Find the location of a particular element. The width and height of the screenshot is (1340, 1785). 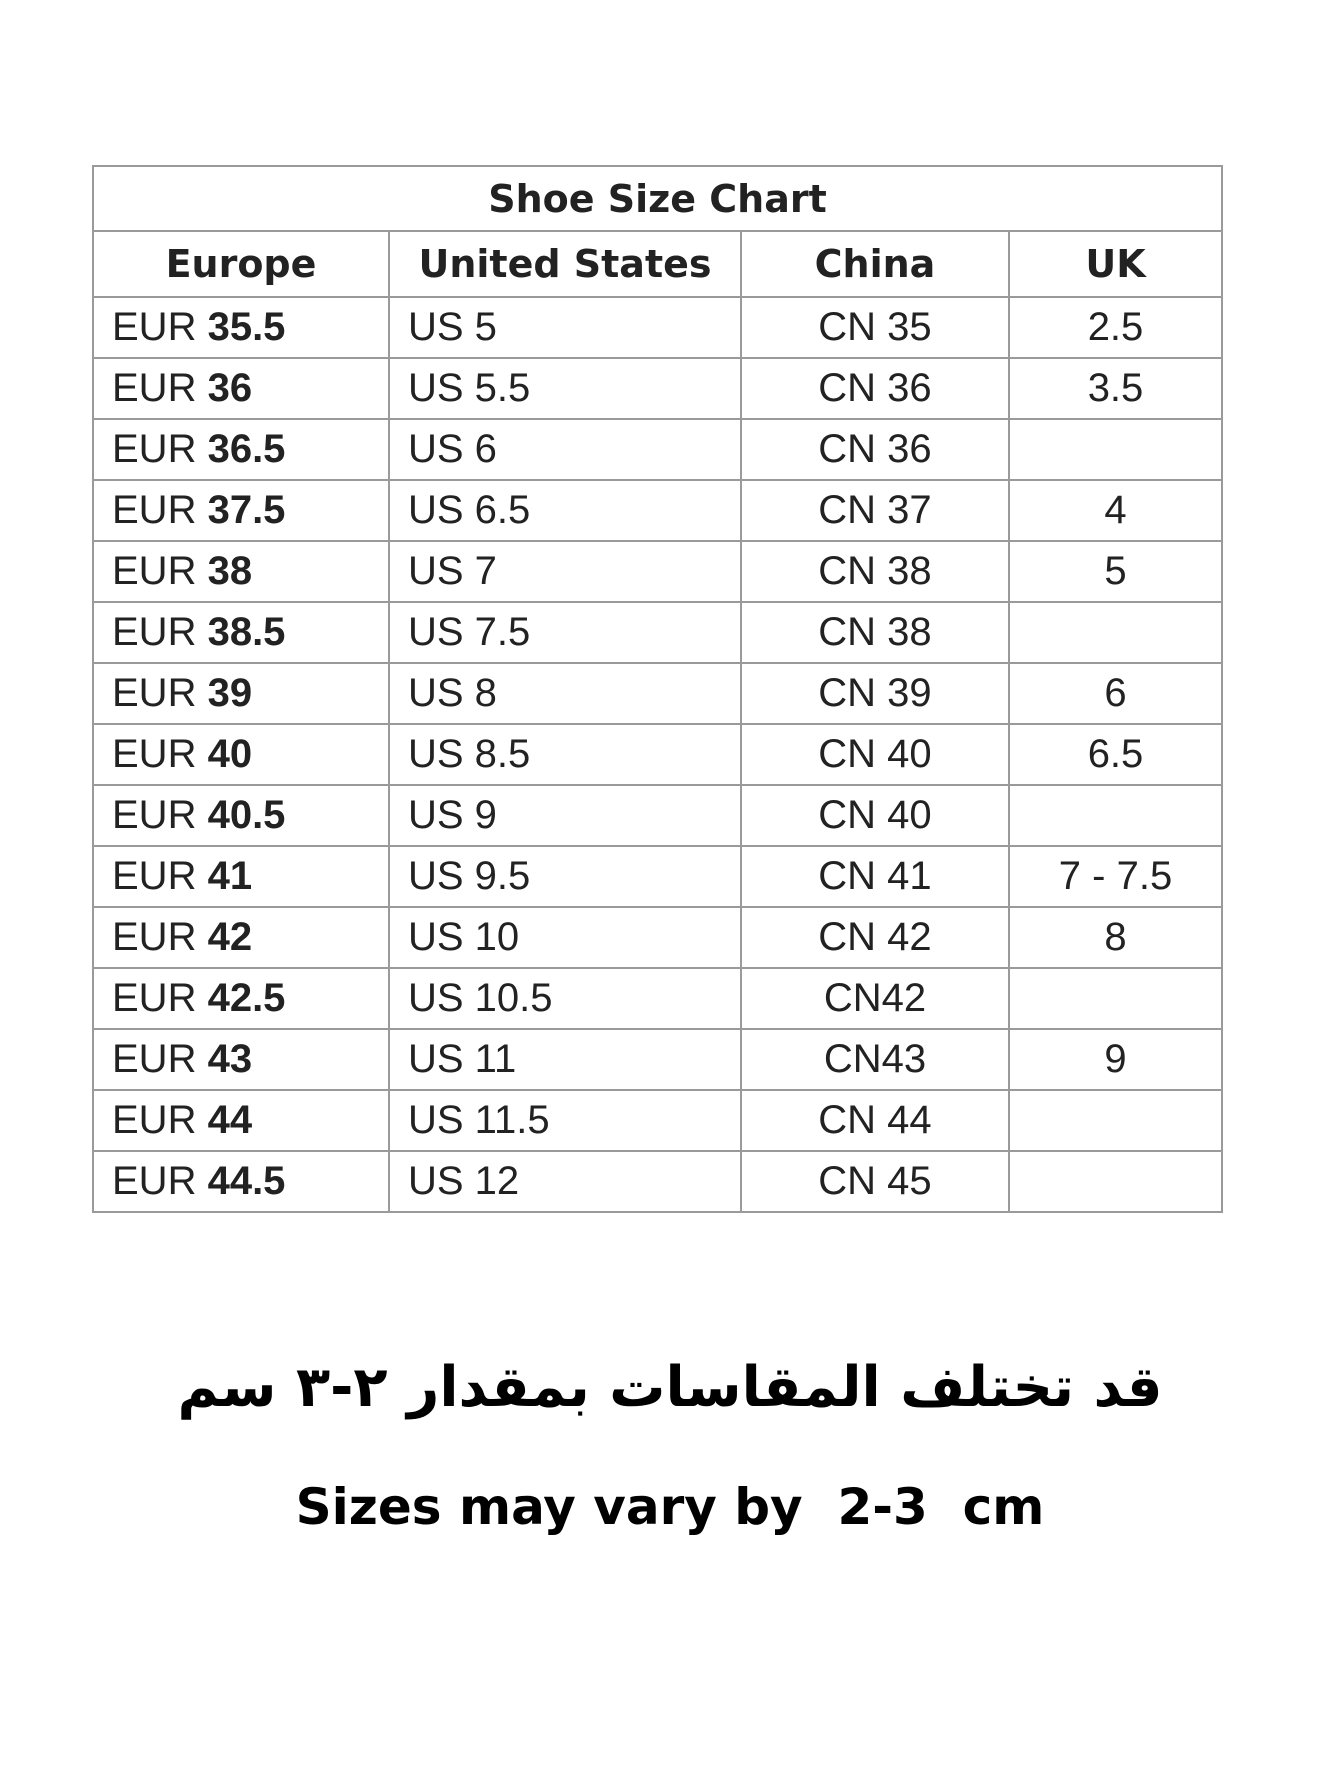

cell-us: US 8.5 is located at coordinates (565, 754).